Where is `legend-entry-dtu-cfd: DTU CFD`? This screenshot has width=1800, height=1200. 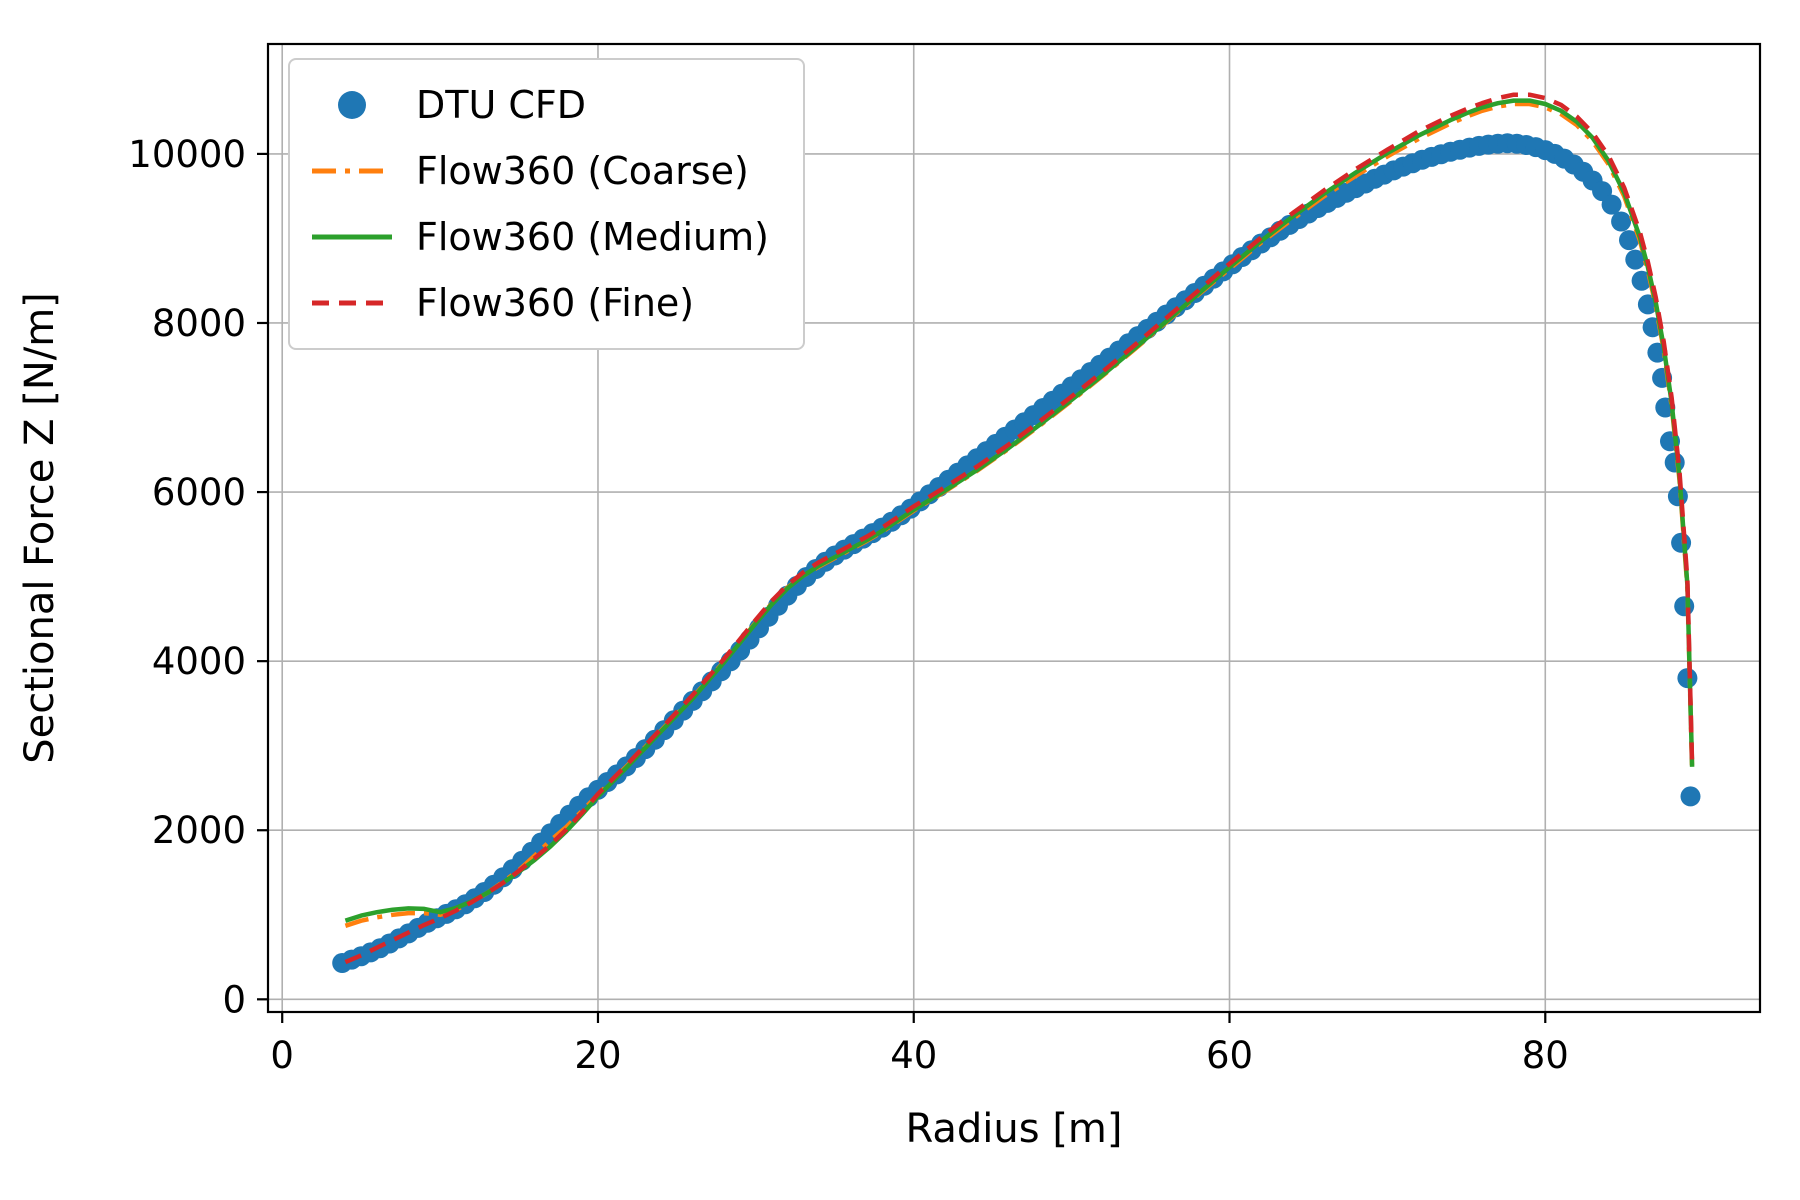
legend-entry-dtu-cfd: DTU CFD is located at coordinates (539, 105).